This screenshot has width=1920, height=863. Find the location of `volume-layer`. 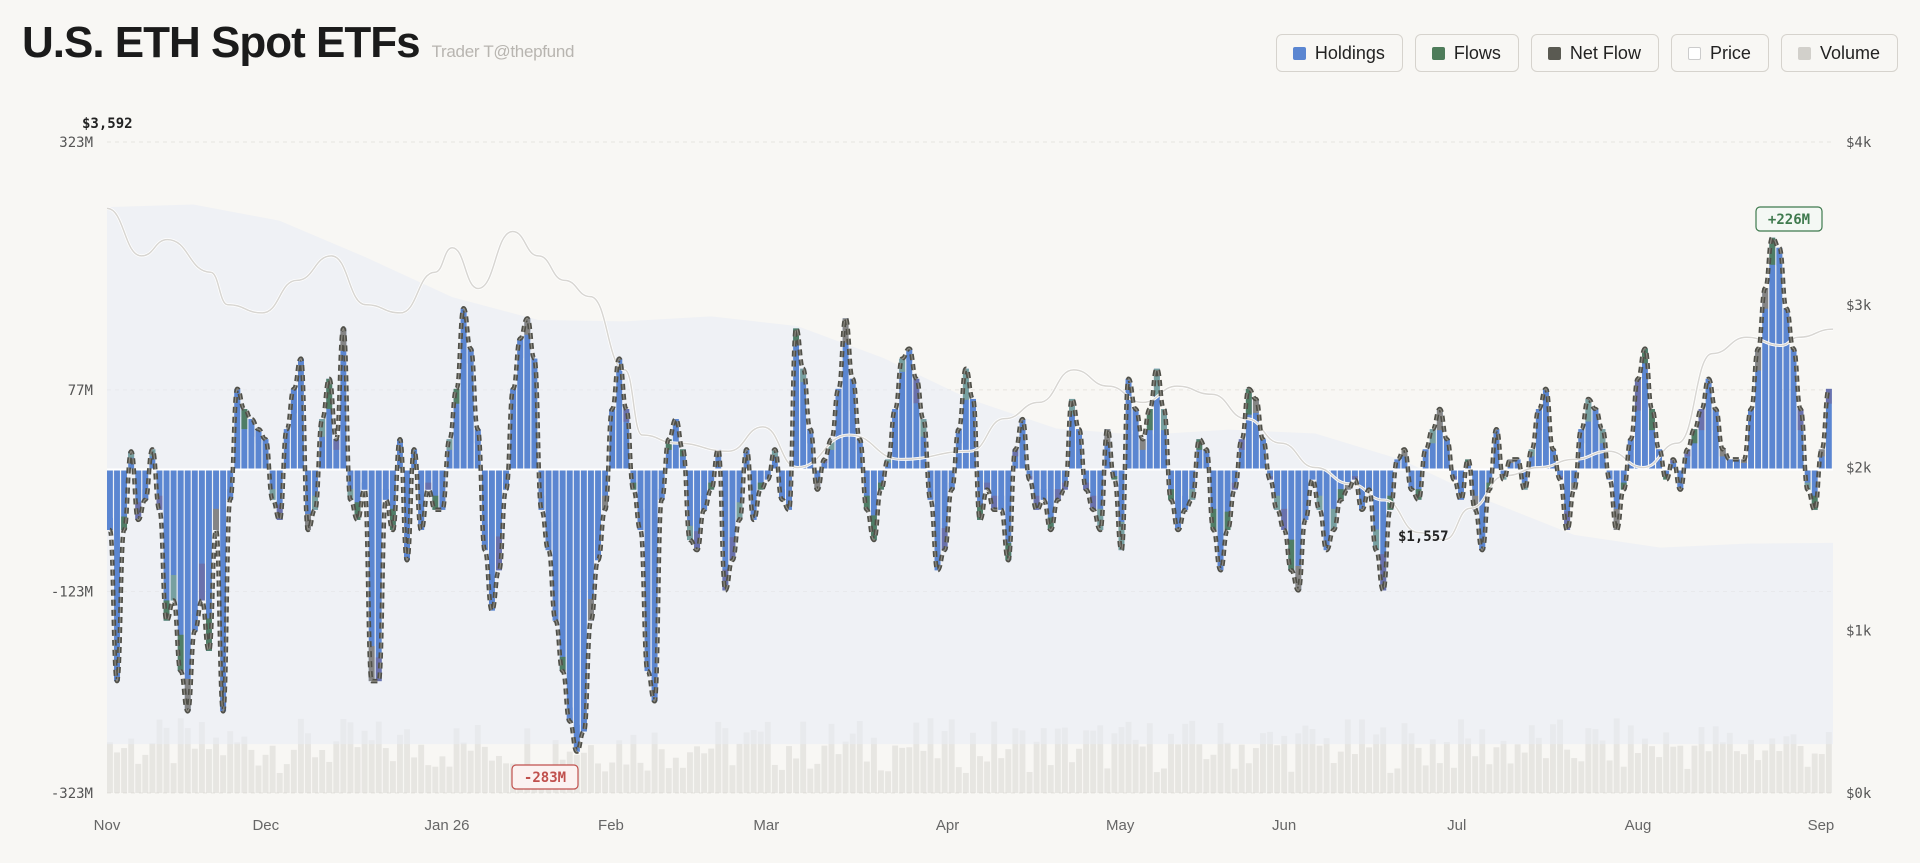

volume-layer is located at coordinates (969, 755).